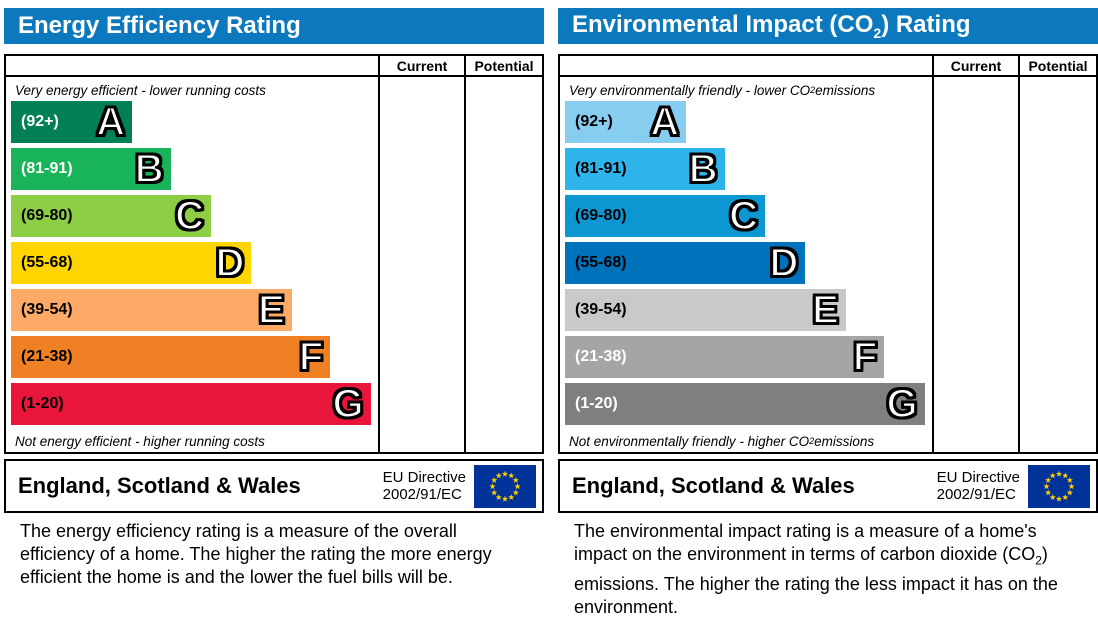 The width and height of the screenshot is (1098, 619). I want to click on panel-title-bar: Energy Efficiency Rating, so click(274, 26).